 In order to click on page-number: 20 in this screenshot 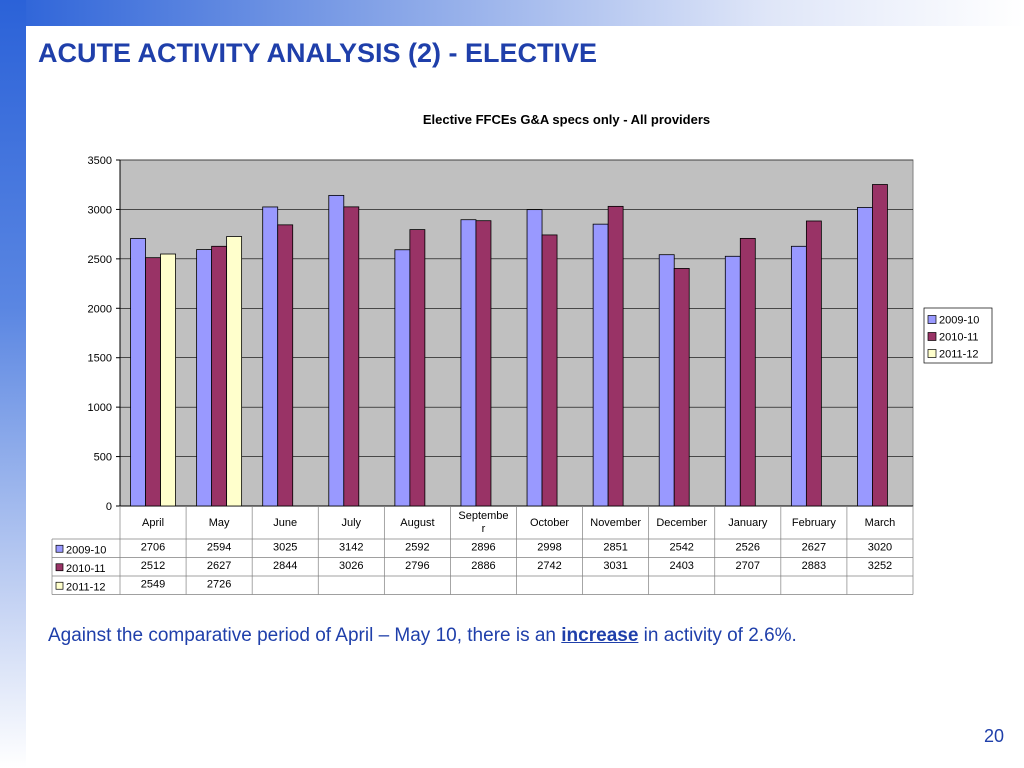, I will do `click(993, 736)`.